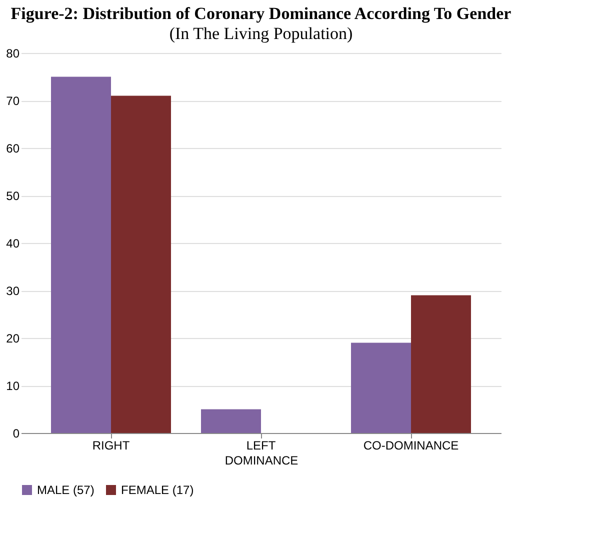  I want to click on x-axis-title: DOMINANCE, so click(261, 461).